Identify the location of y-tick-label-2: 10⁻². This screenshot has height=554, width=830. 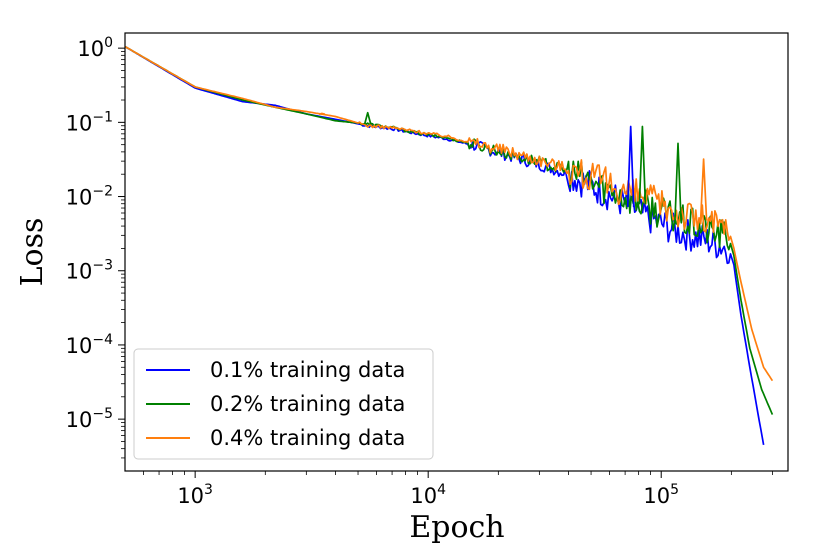
(89, 197).